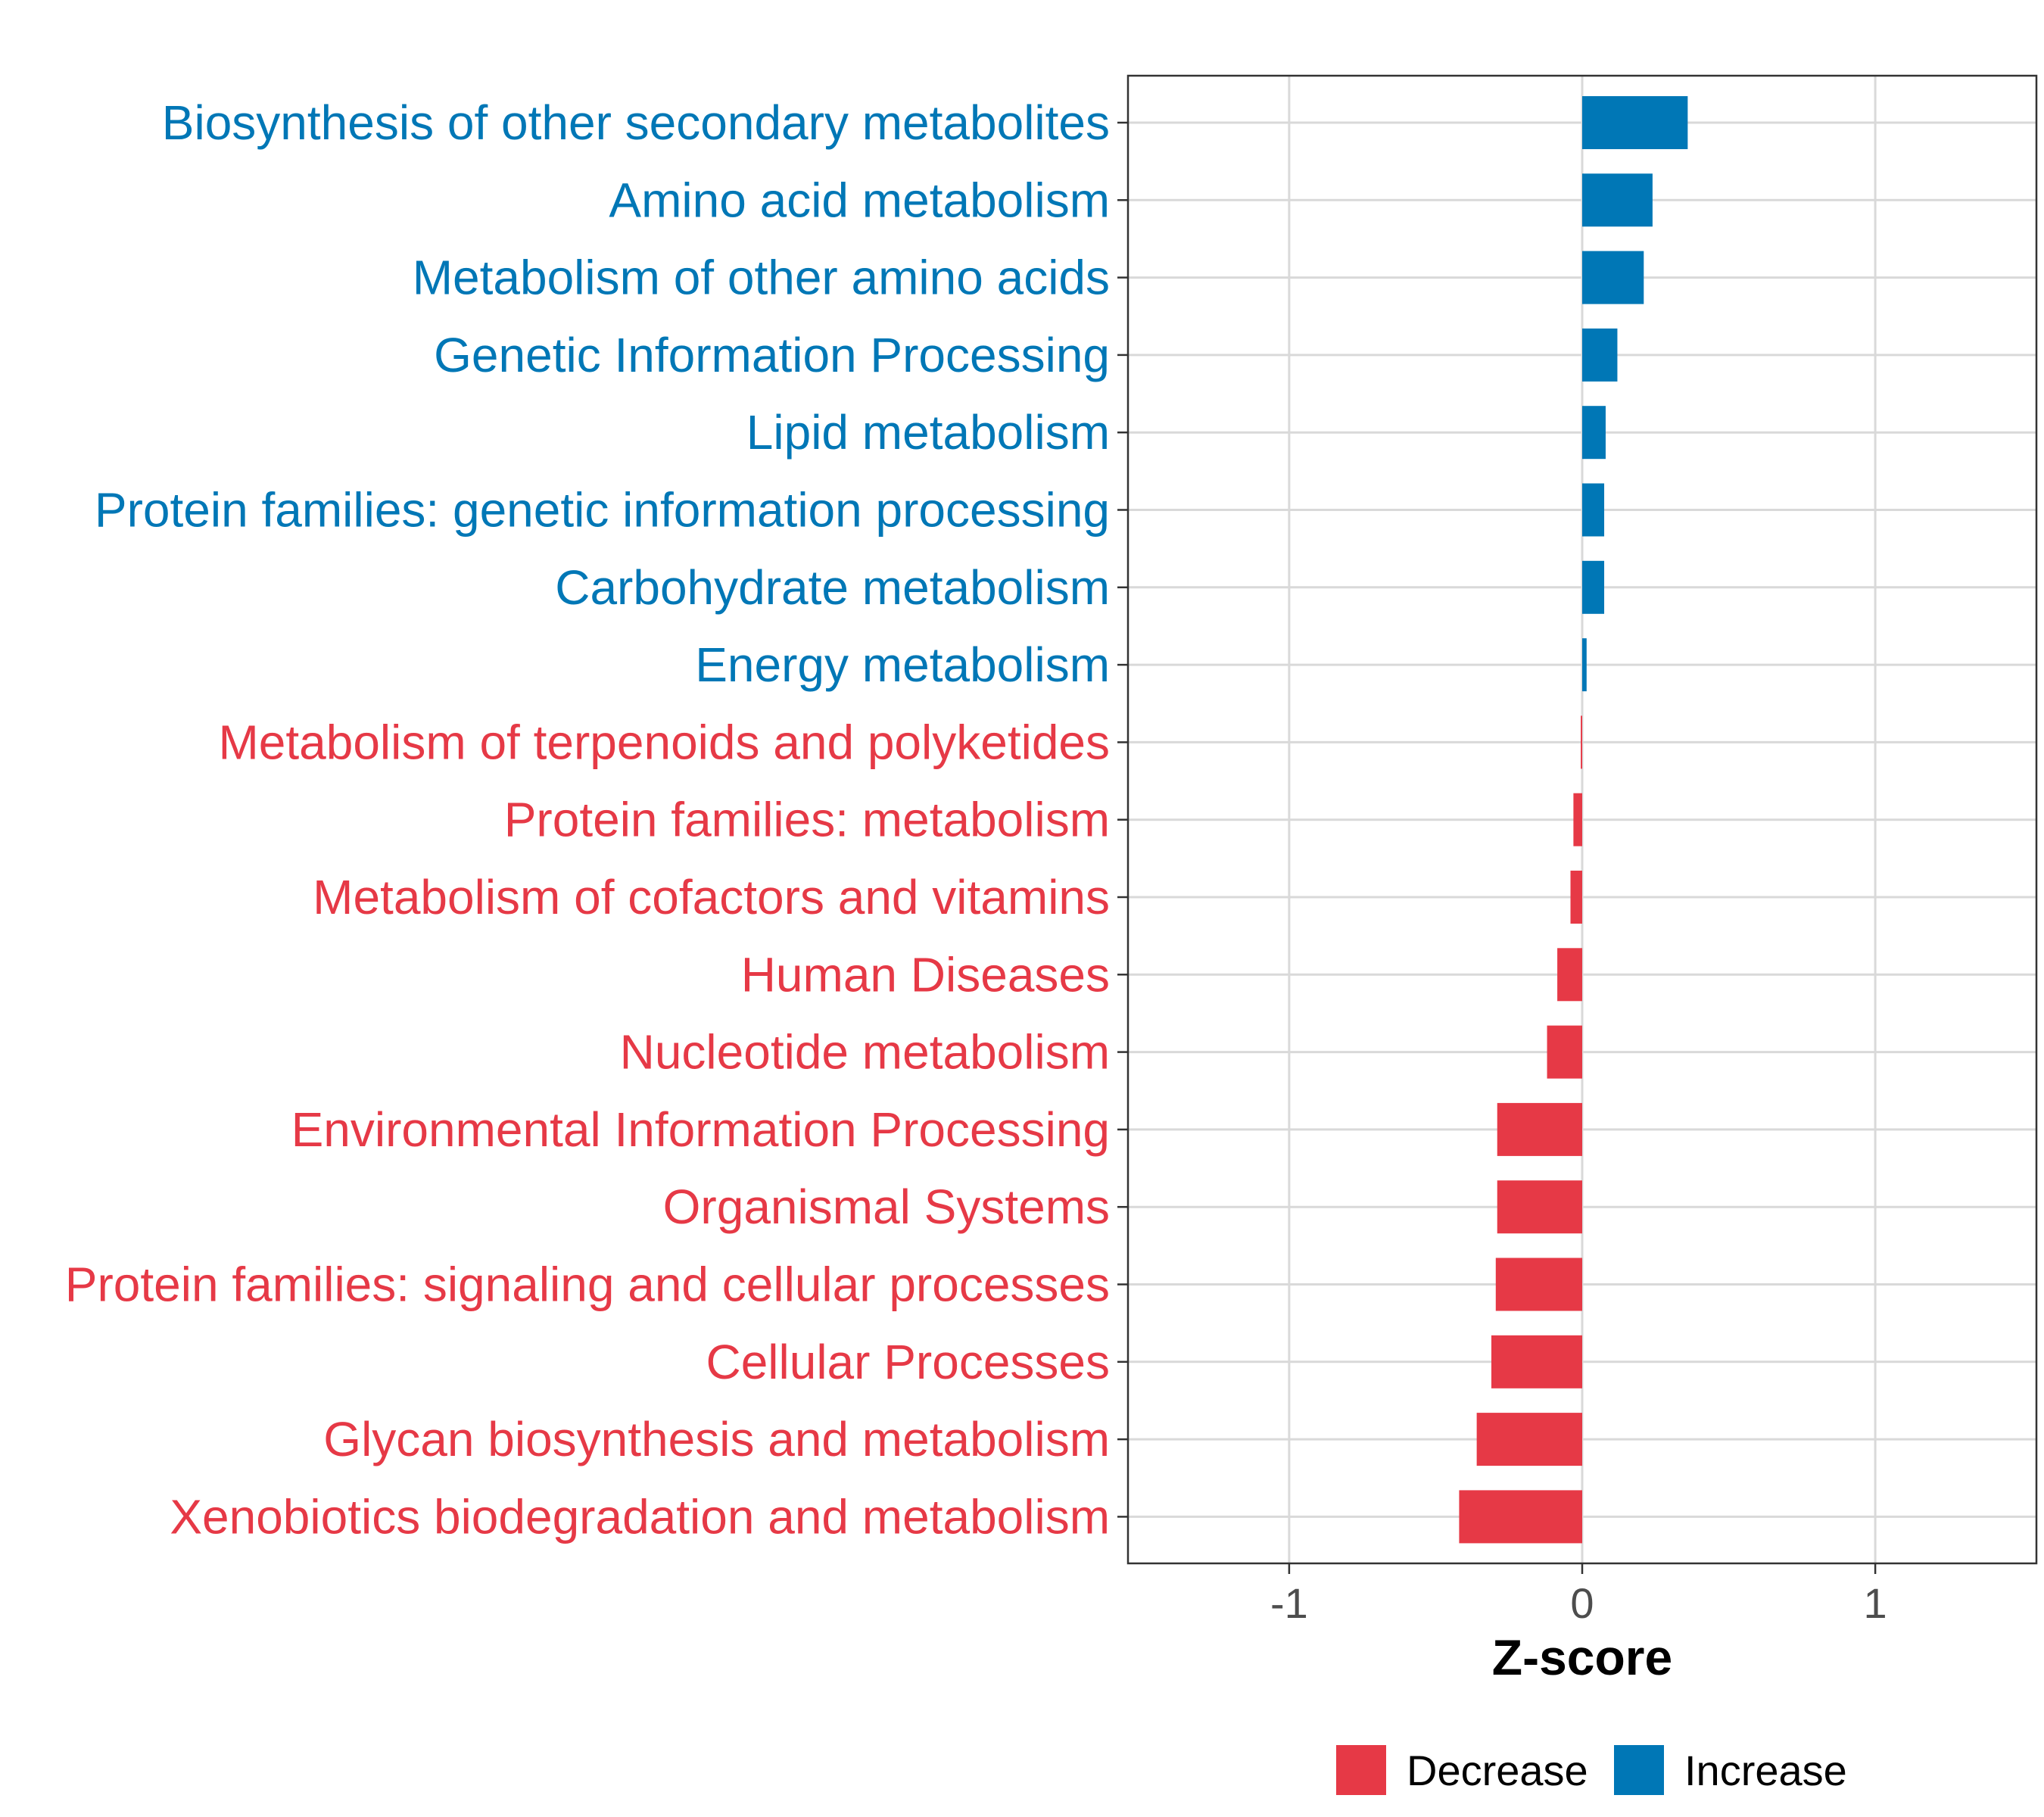 Image resolution: width=2044 pixels, height=1817 pixels. I want to click on category-label: Cellular Processes, so click(908, 1362).